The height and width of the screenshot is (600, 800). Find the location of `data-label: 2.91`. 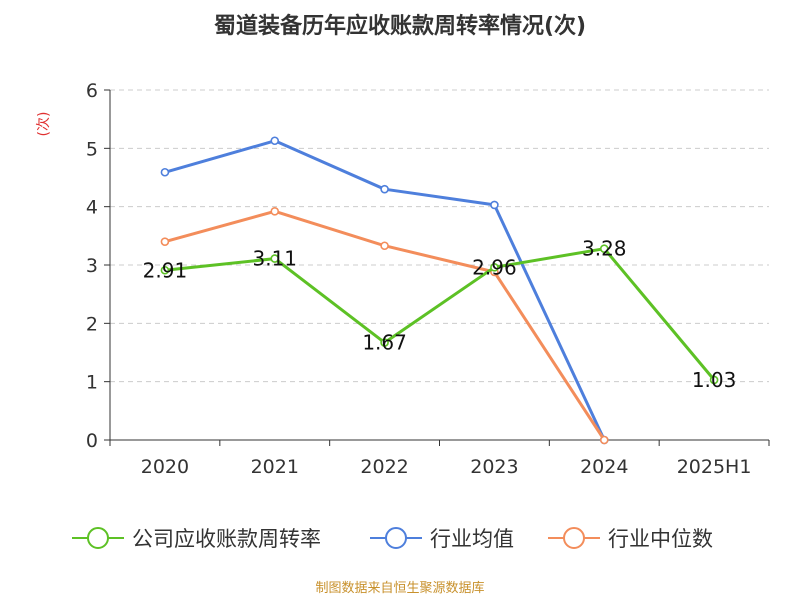

data-label: 2.91 is located at coordinates (165, 270).